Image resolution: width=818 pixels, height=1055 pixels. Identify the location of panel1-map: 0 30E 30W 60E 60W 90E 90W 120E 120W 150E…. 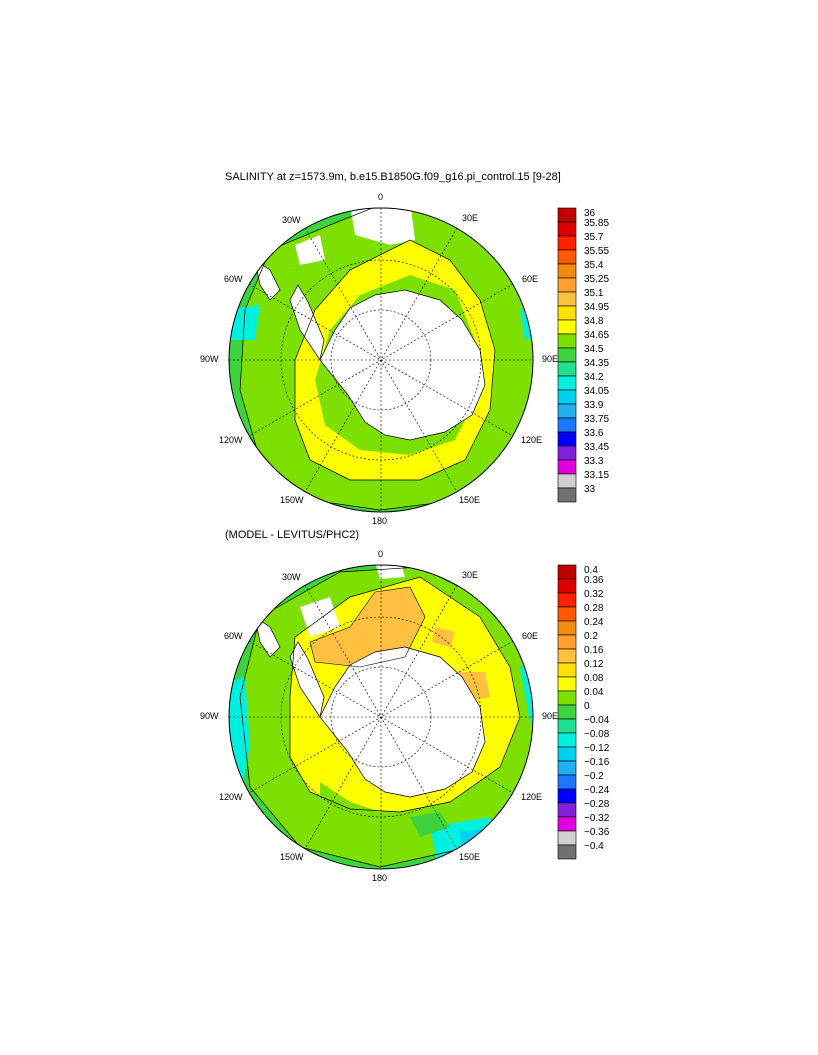
(379, 359).